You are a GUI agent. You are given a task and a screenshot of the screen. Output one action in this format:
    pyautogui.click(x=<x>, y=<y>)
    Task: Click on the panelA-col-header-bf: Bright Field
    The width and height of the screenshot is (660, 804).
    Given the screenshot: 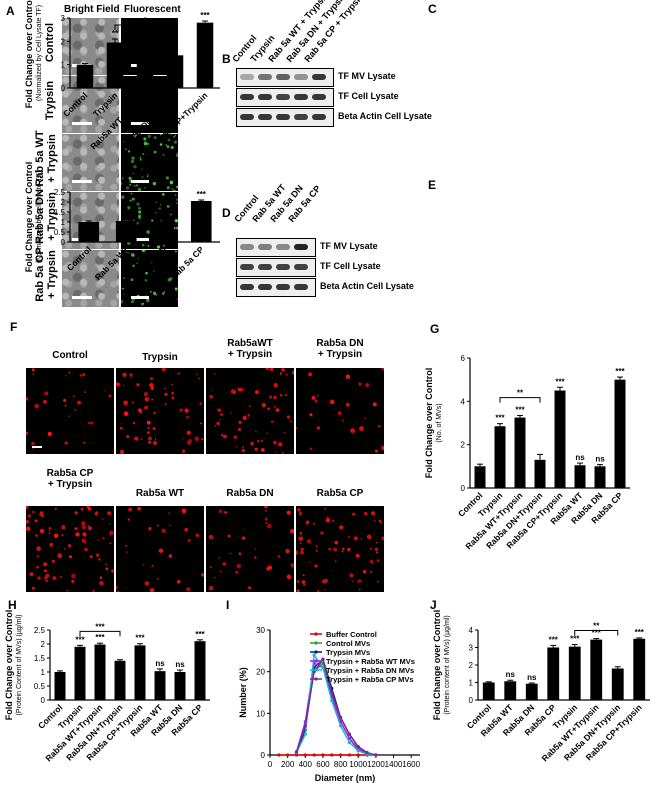 What is the action you would take?
    pyautogui.click(x=92, y=9)
    